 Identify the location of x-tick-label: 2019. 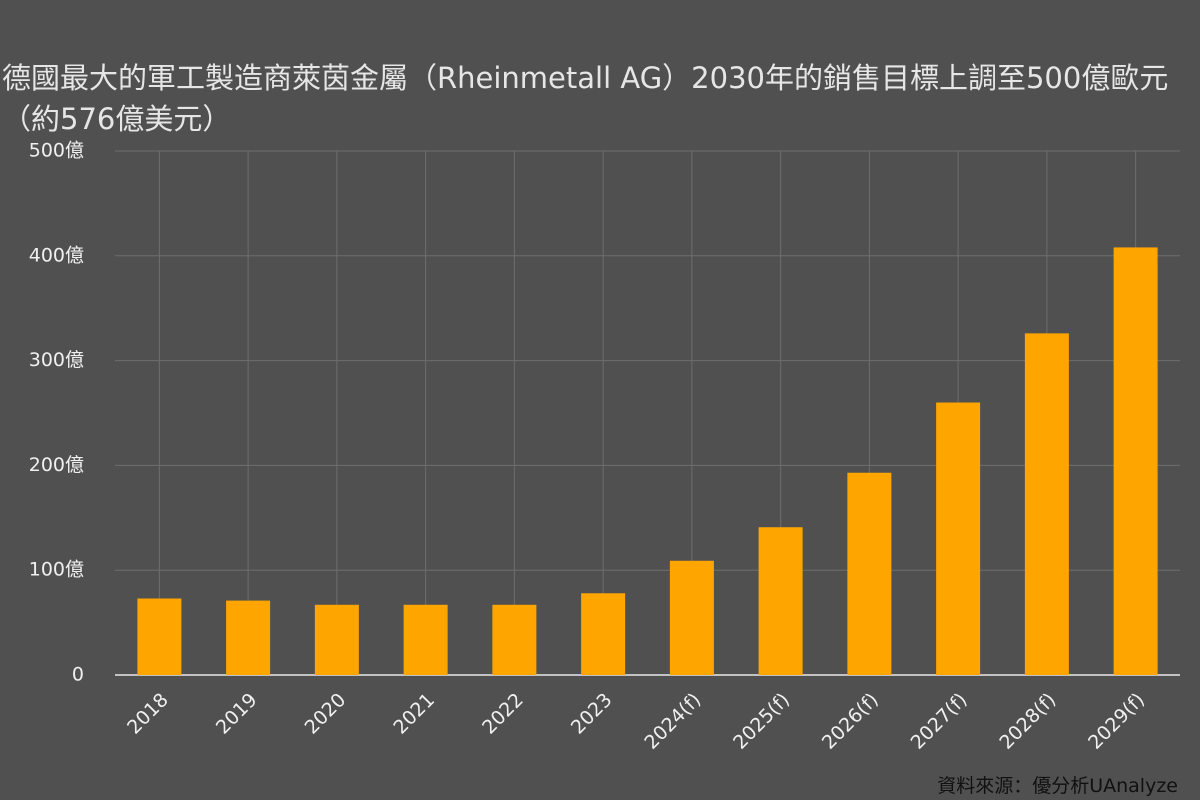
(237, 714).